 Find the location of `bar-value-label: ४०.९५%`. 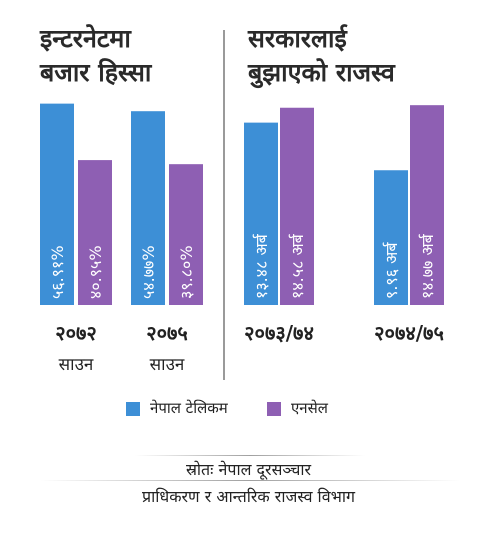

bar-value-label: ४०.९५% is located at coordinates (95, 272).